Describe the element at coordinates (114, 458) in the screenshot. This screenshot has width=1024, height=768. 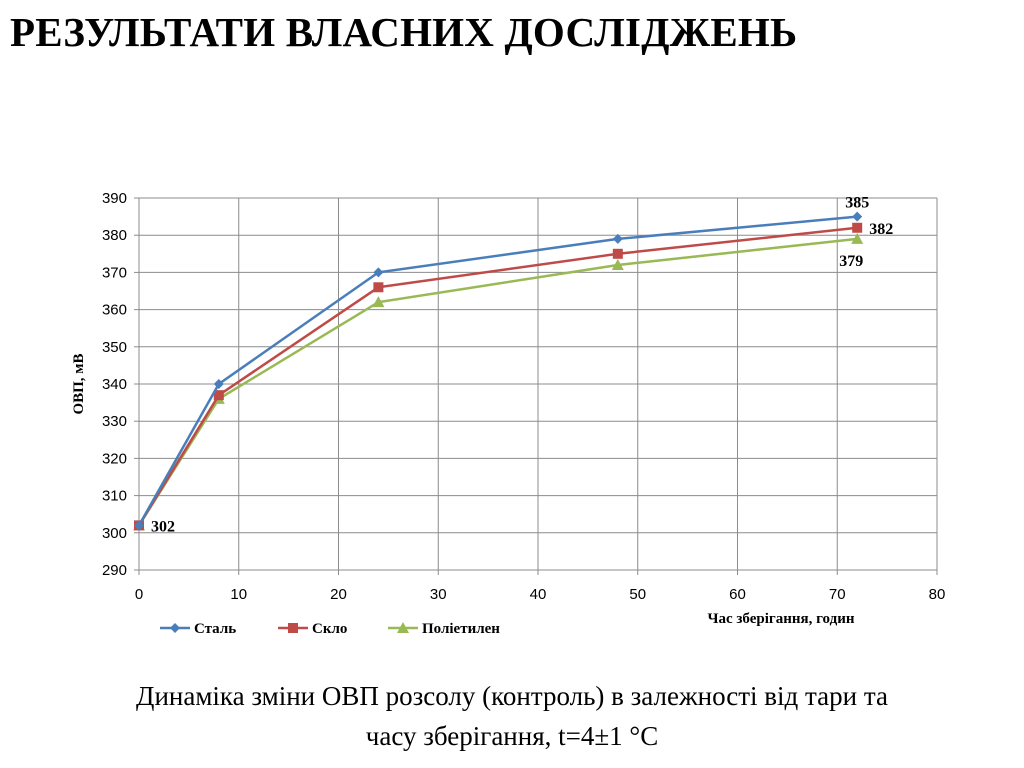
I see `y-tick-label: 320` at that location.